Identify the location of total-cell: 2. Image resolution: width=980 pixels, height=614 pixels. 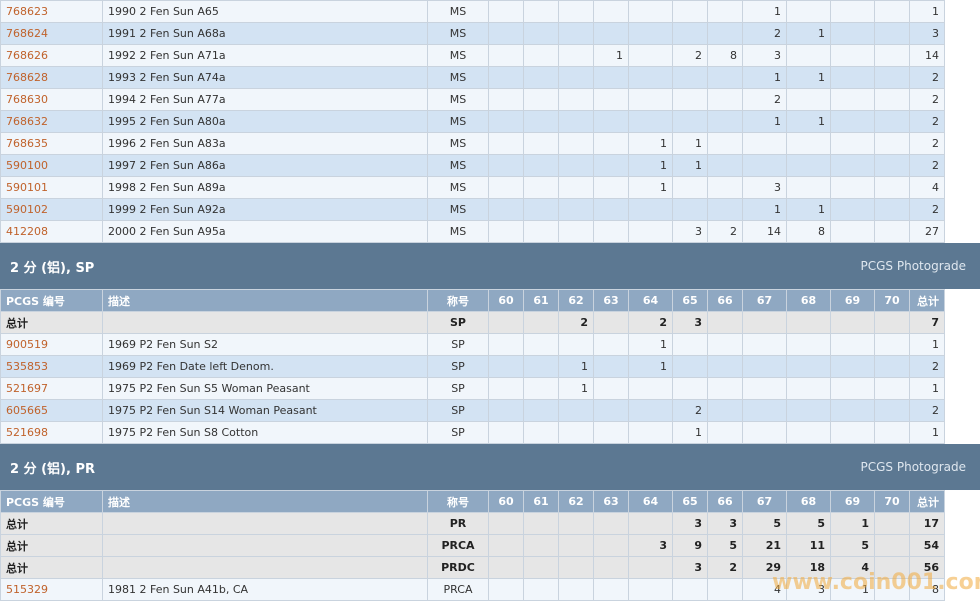
(927, 77).